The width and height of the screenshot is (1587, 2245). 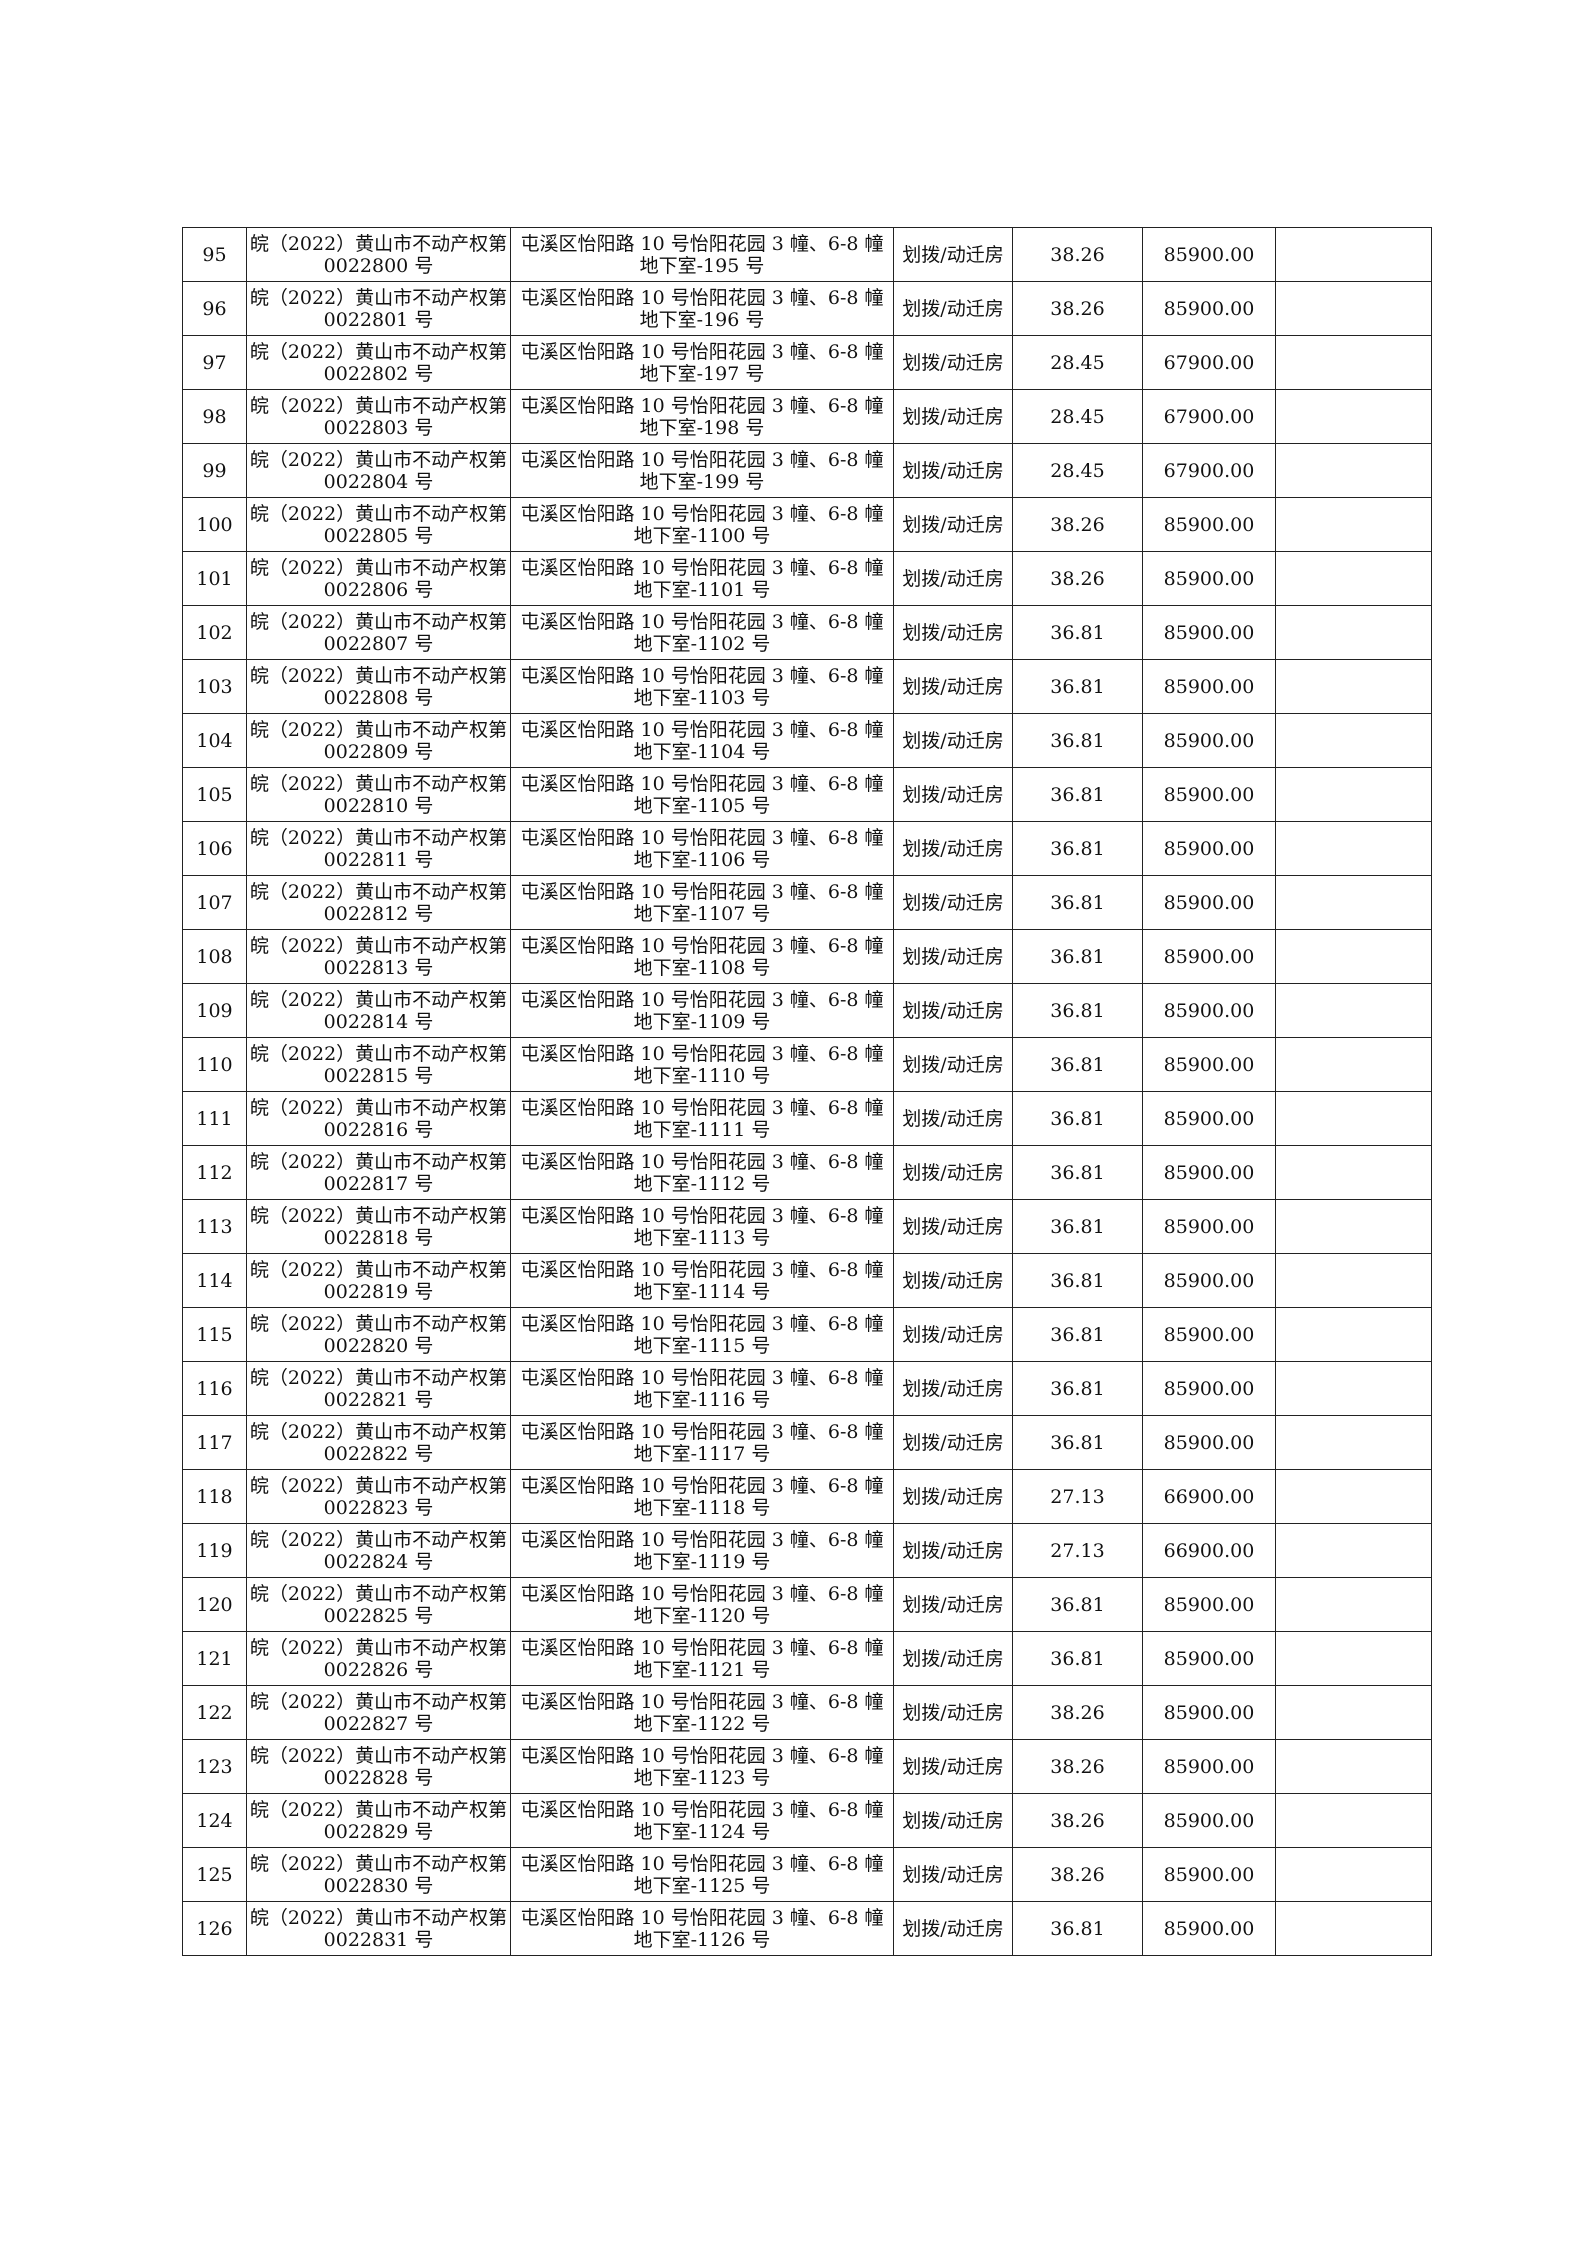 I want to click on certificate-number-cell: 皖（2022）黄山市不动产权第 0022824 号, so click(x=378, y=1550).